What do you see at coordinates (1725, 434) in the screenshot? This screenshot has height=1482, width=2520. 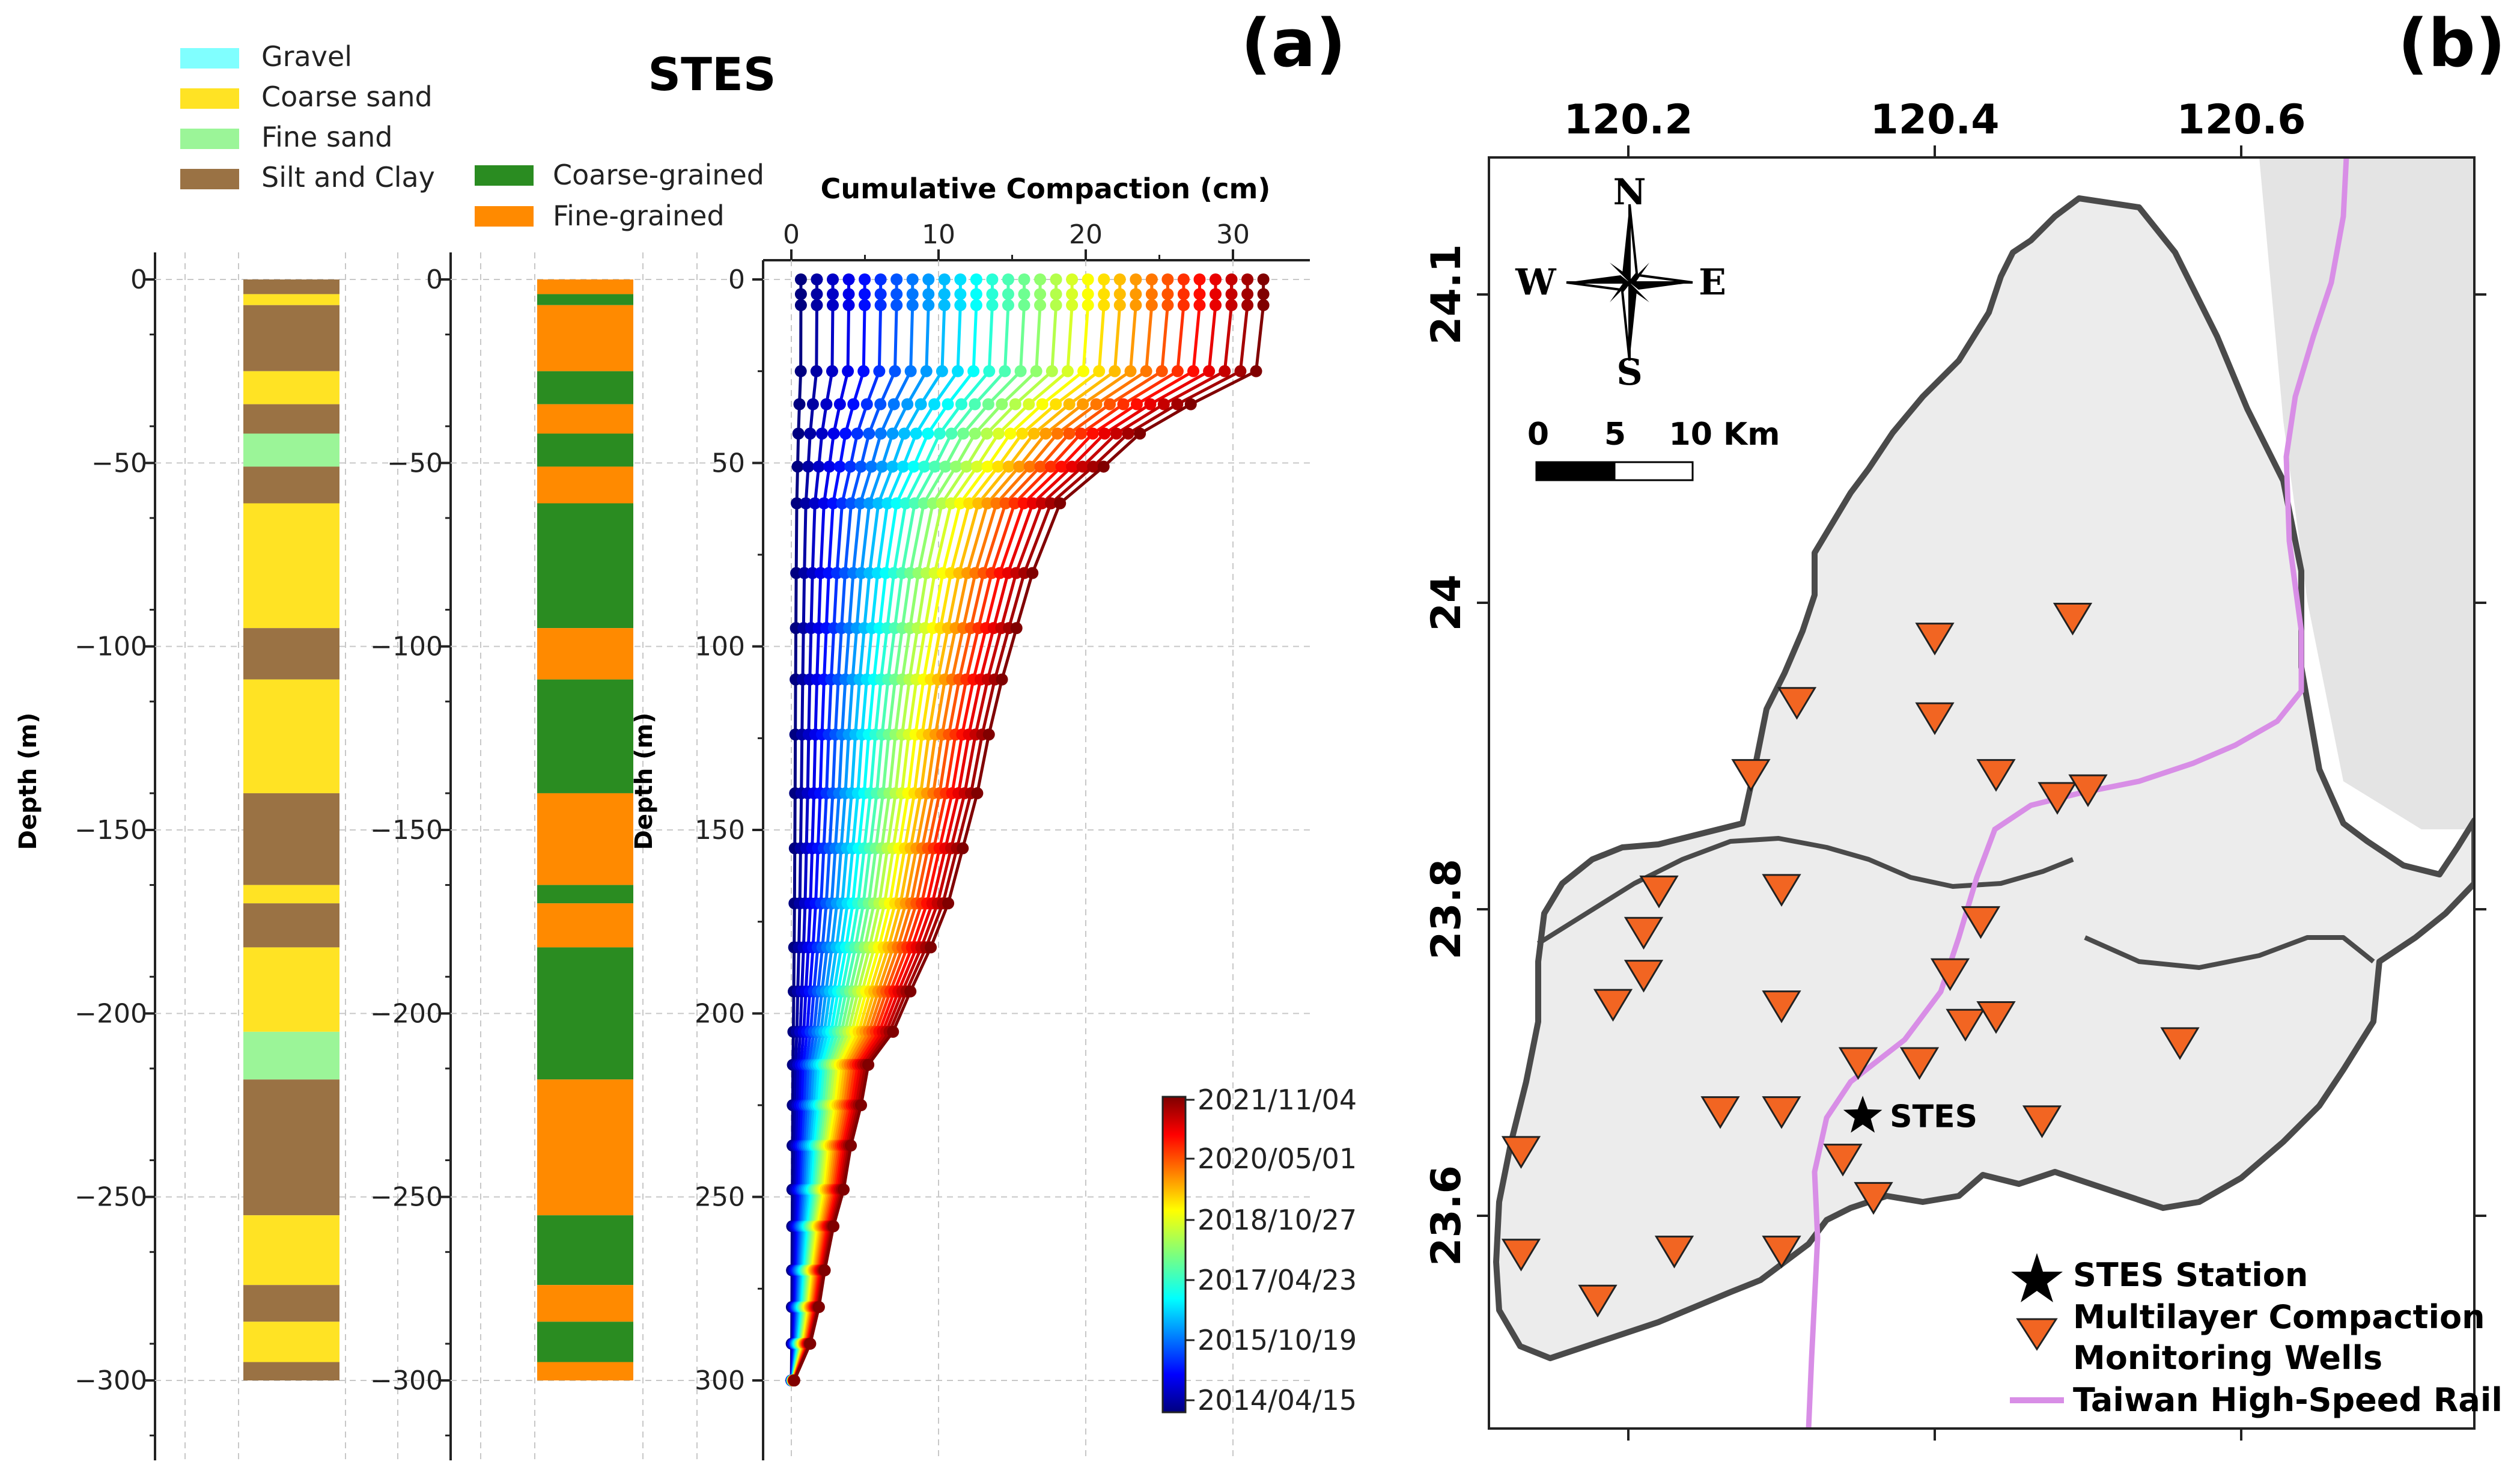 I see `scale-label-10: 10 Km` at bounding box center [1725, 434].